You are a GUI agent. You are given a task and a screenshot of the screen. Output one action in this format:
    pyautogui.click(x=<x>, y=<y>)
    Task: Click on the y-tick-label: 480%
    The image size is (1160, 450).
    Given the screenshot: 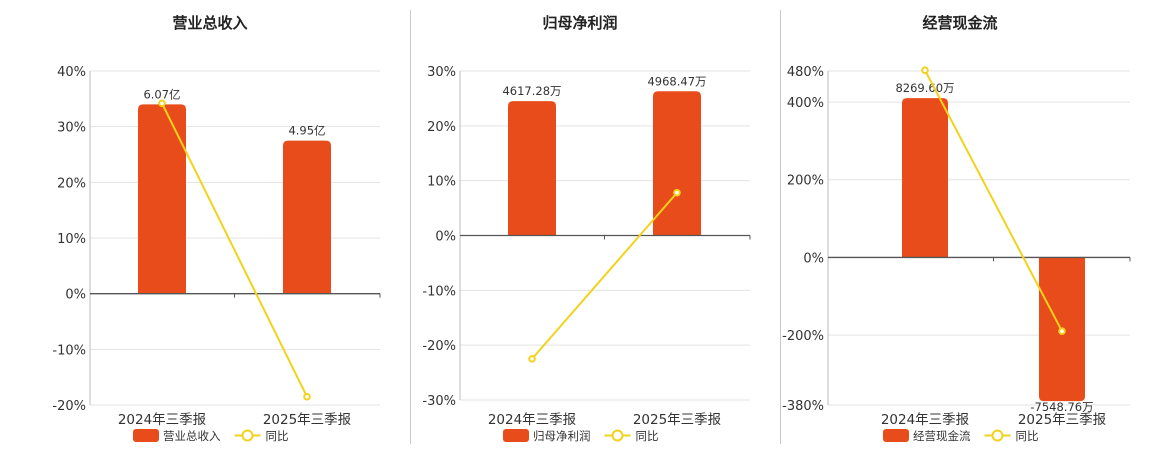 What is the action you would take?
    pyautogui.click(x=805, y=72)
    